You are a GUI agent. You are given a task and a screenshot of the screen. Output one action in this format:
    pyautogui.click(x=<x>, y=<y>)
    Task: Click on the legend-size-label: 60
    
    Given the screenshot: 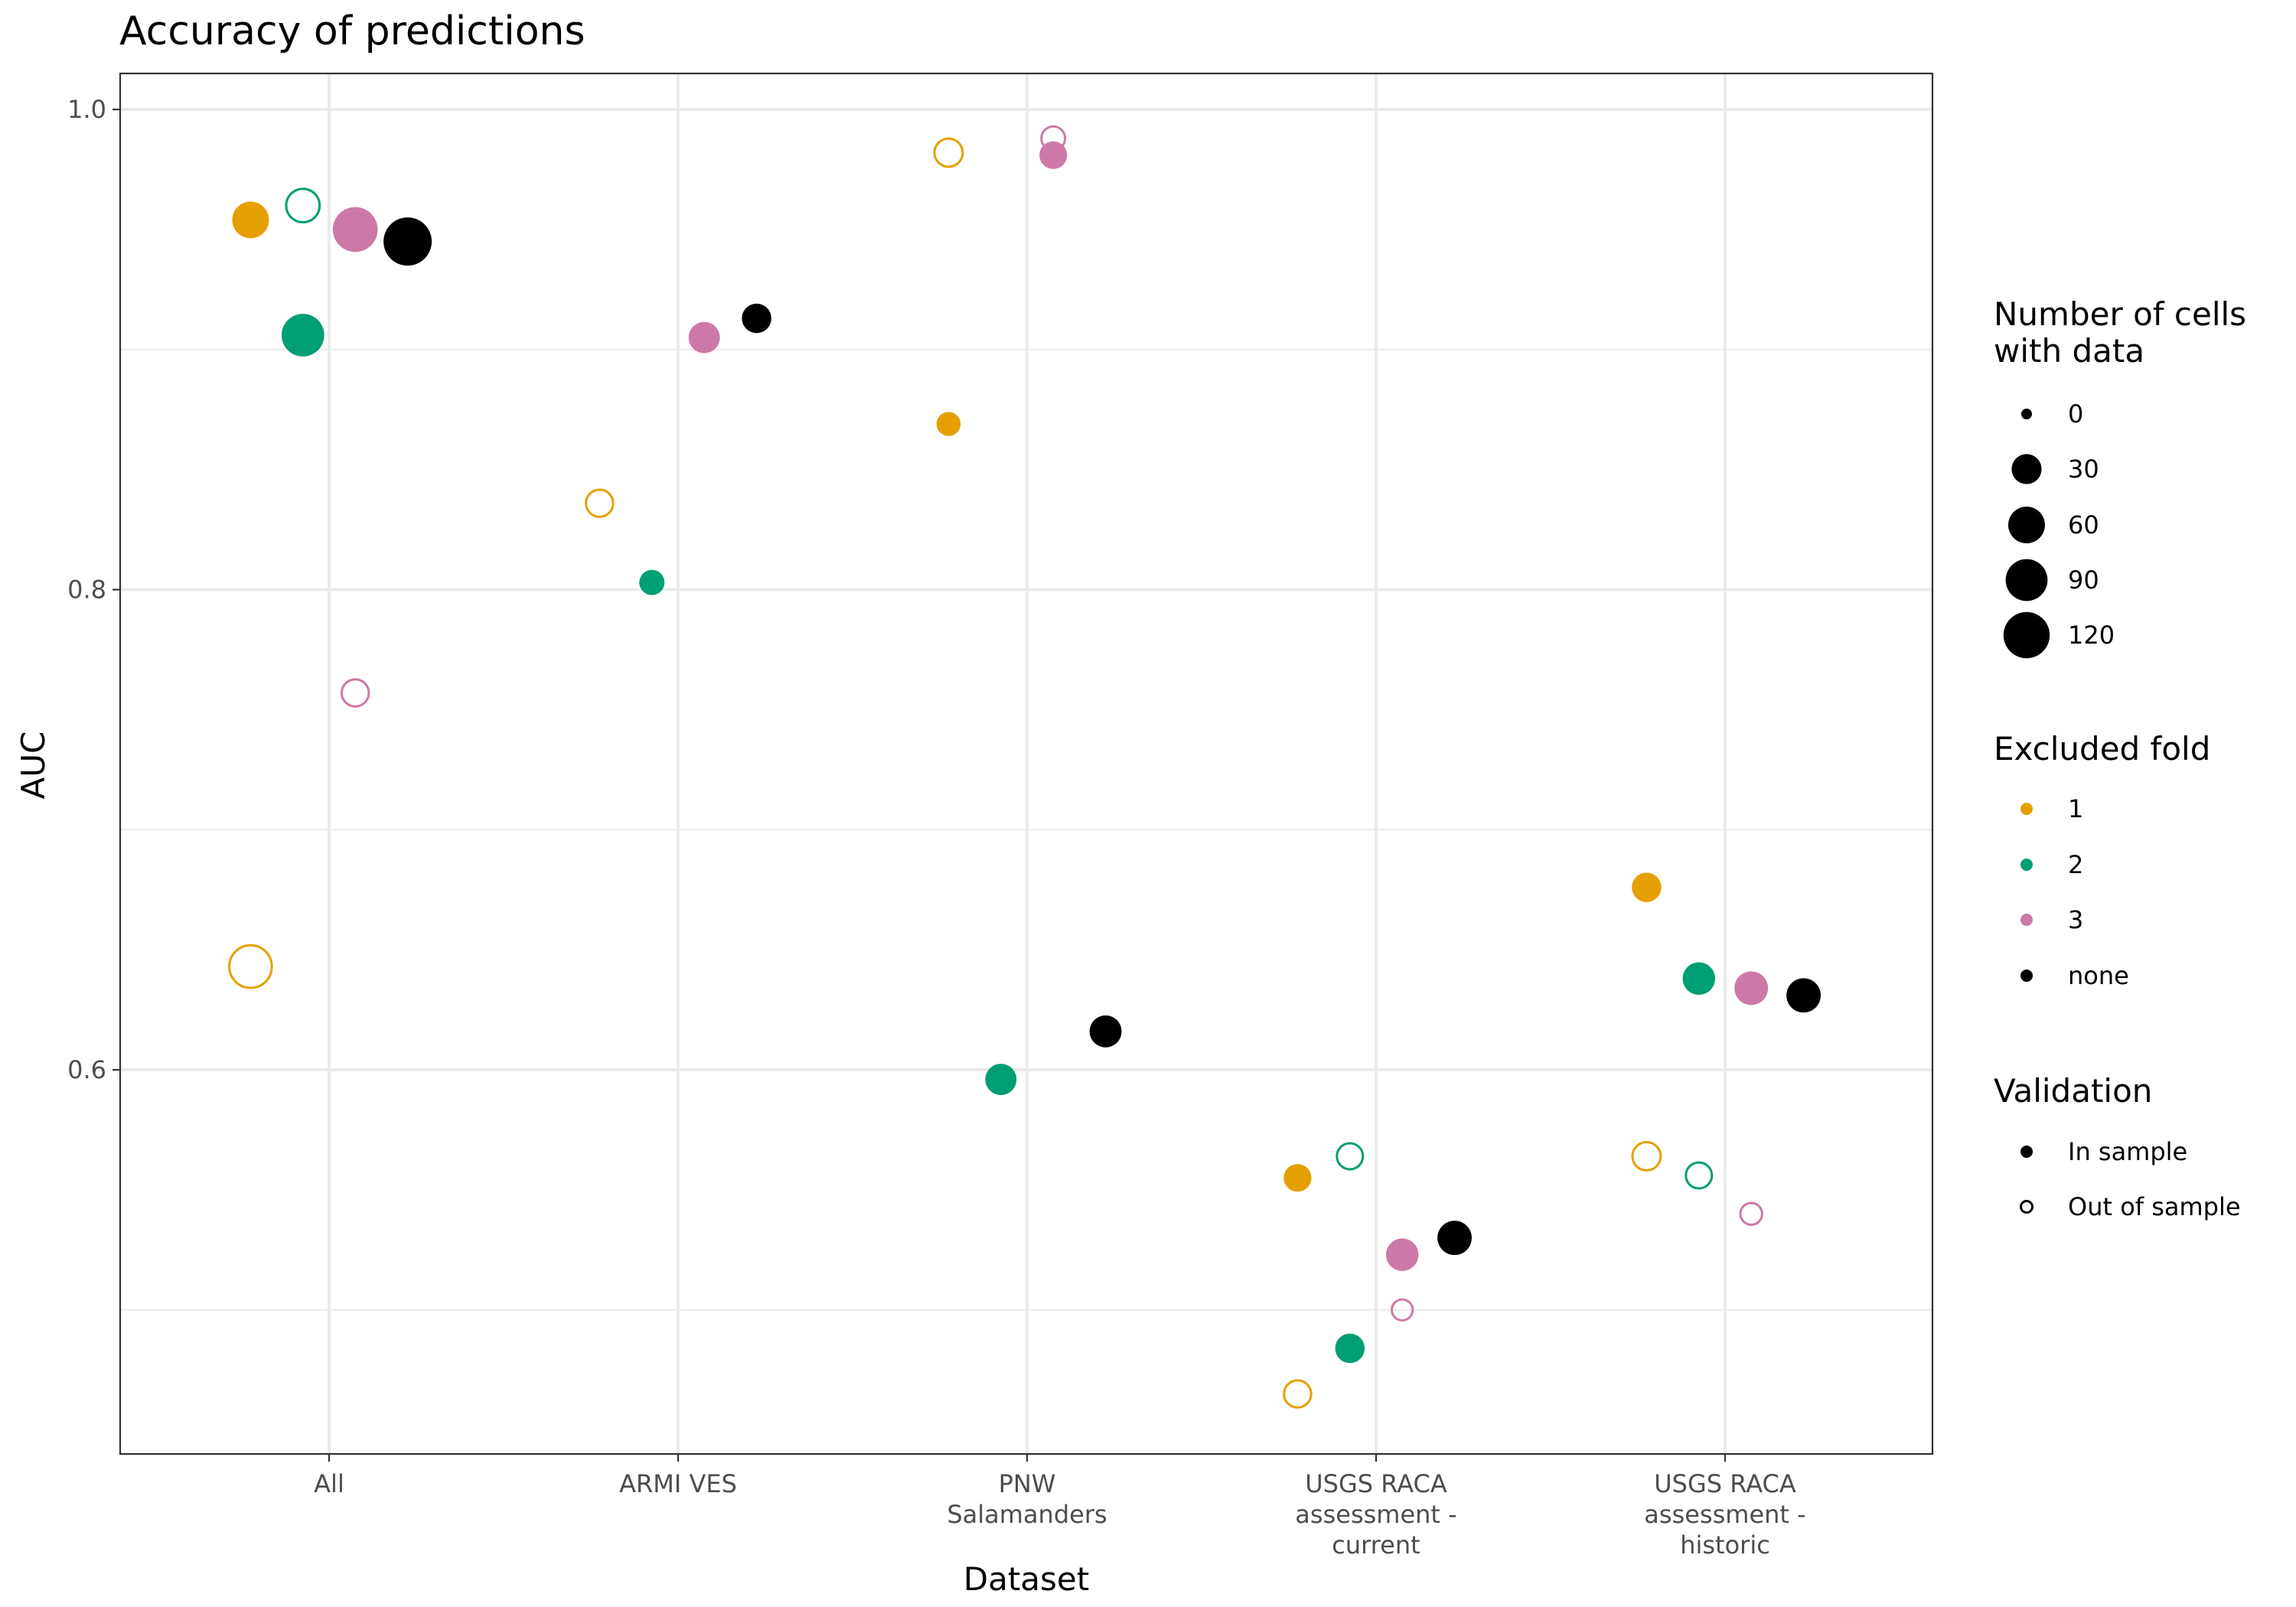 What is the action you would take?
    pyautogui.click(x=2083, y=525)
    